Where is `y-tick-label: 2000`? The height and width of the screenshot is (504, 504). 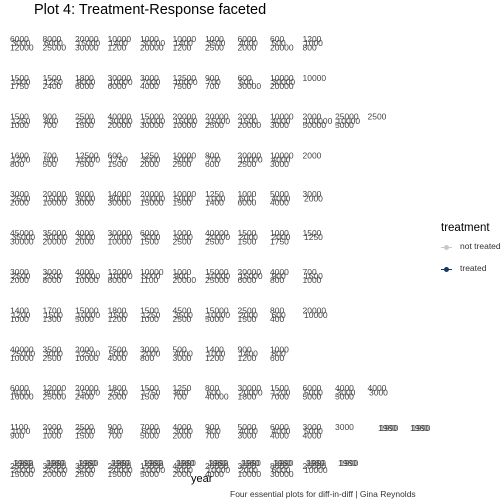
y-tick-label: 2000 is located at coordinates (248, 315).